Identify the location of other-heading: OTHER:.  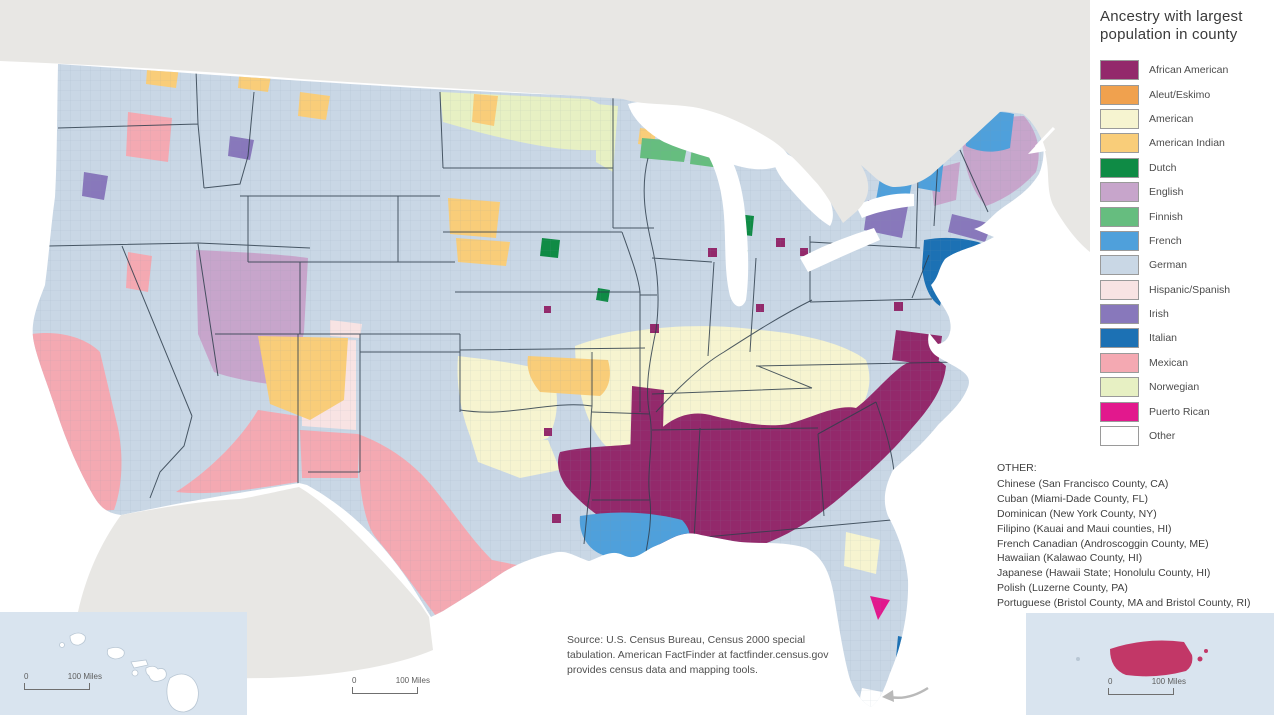
(1017, 468).